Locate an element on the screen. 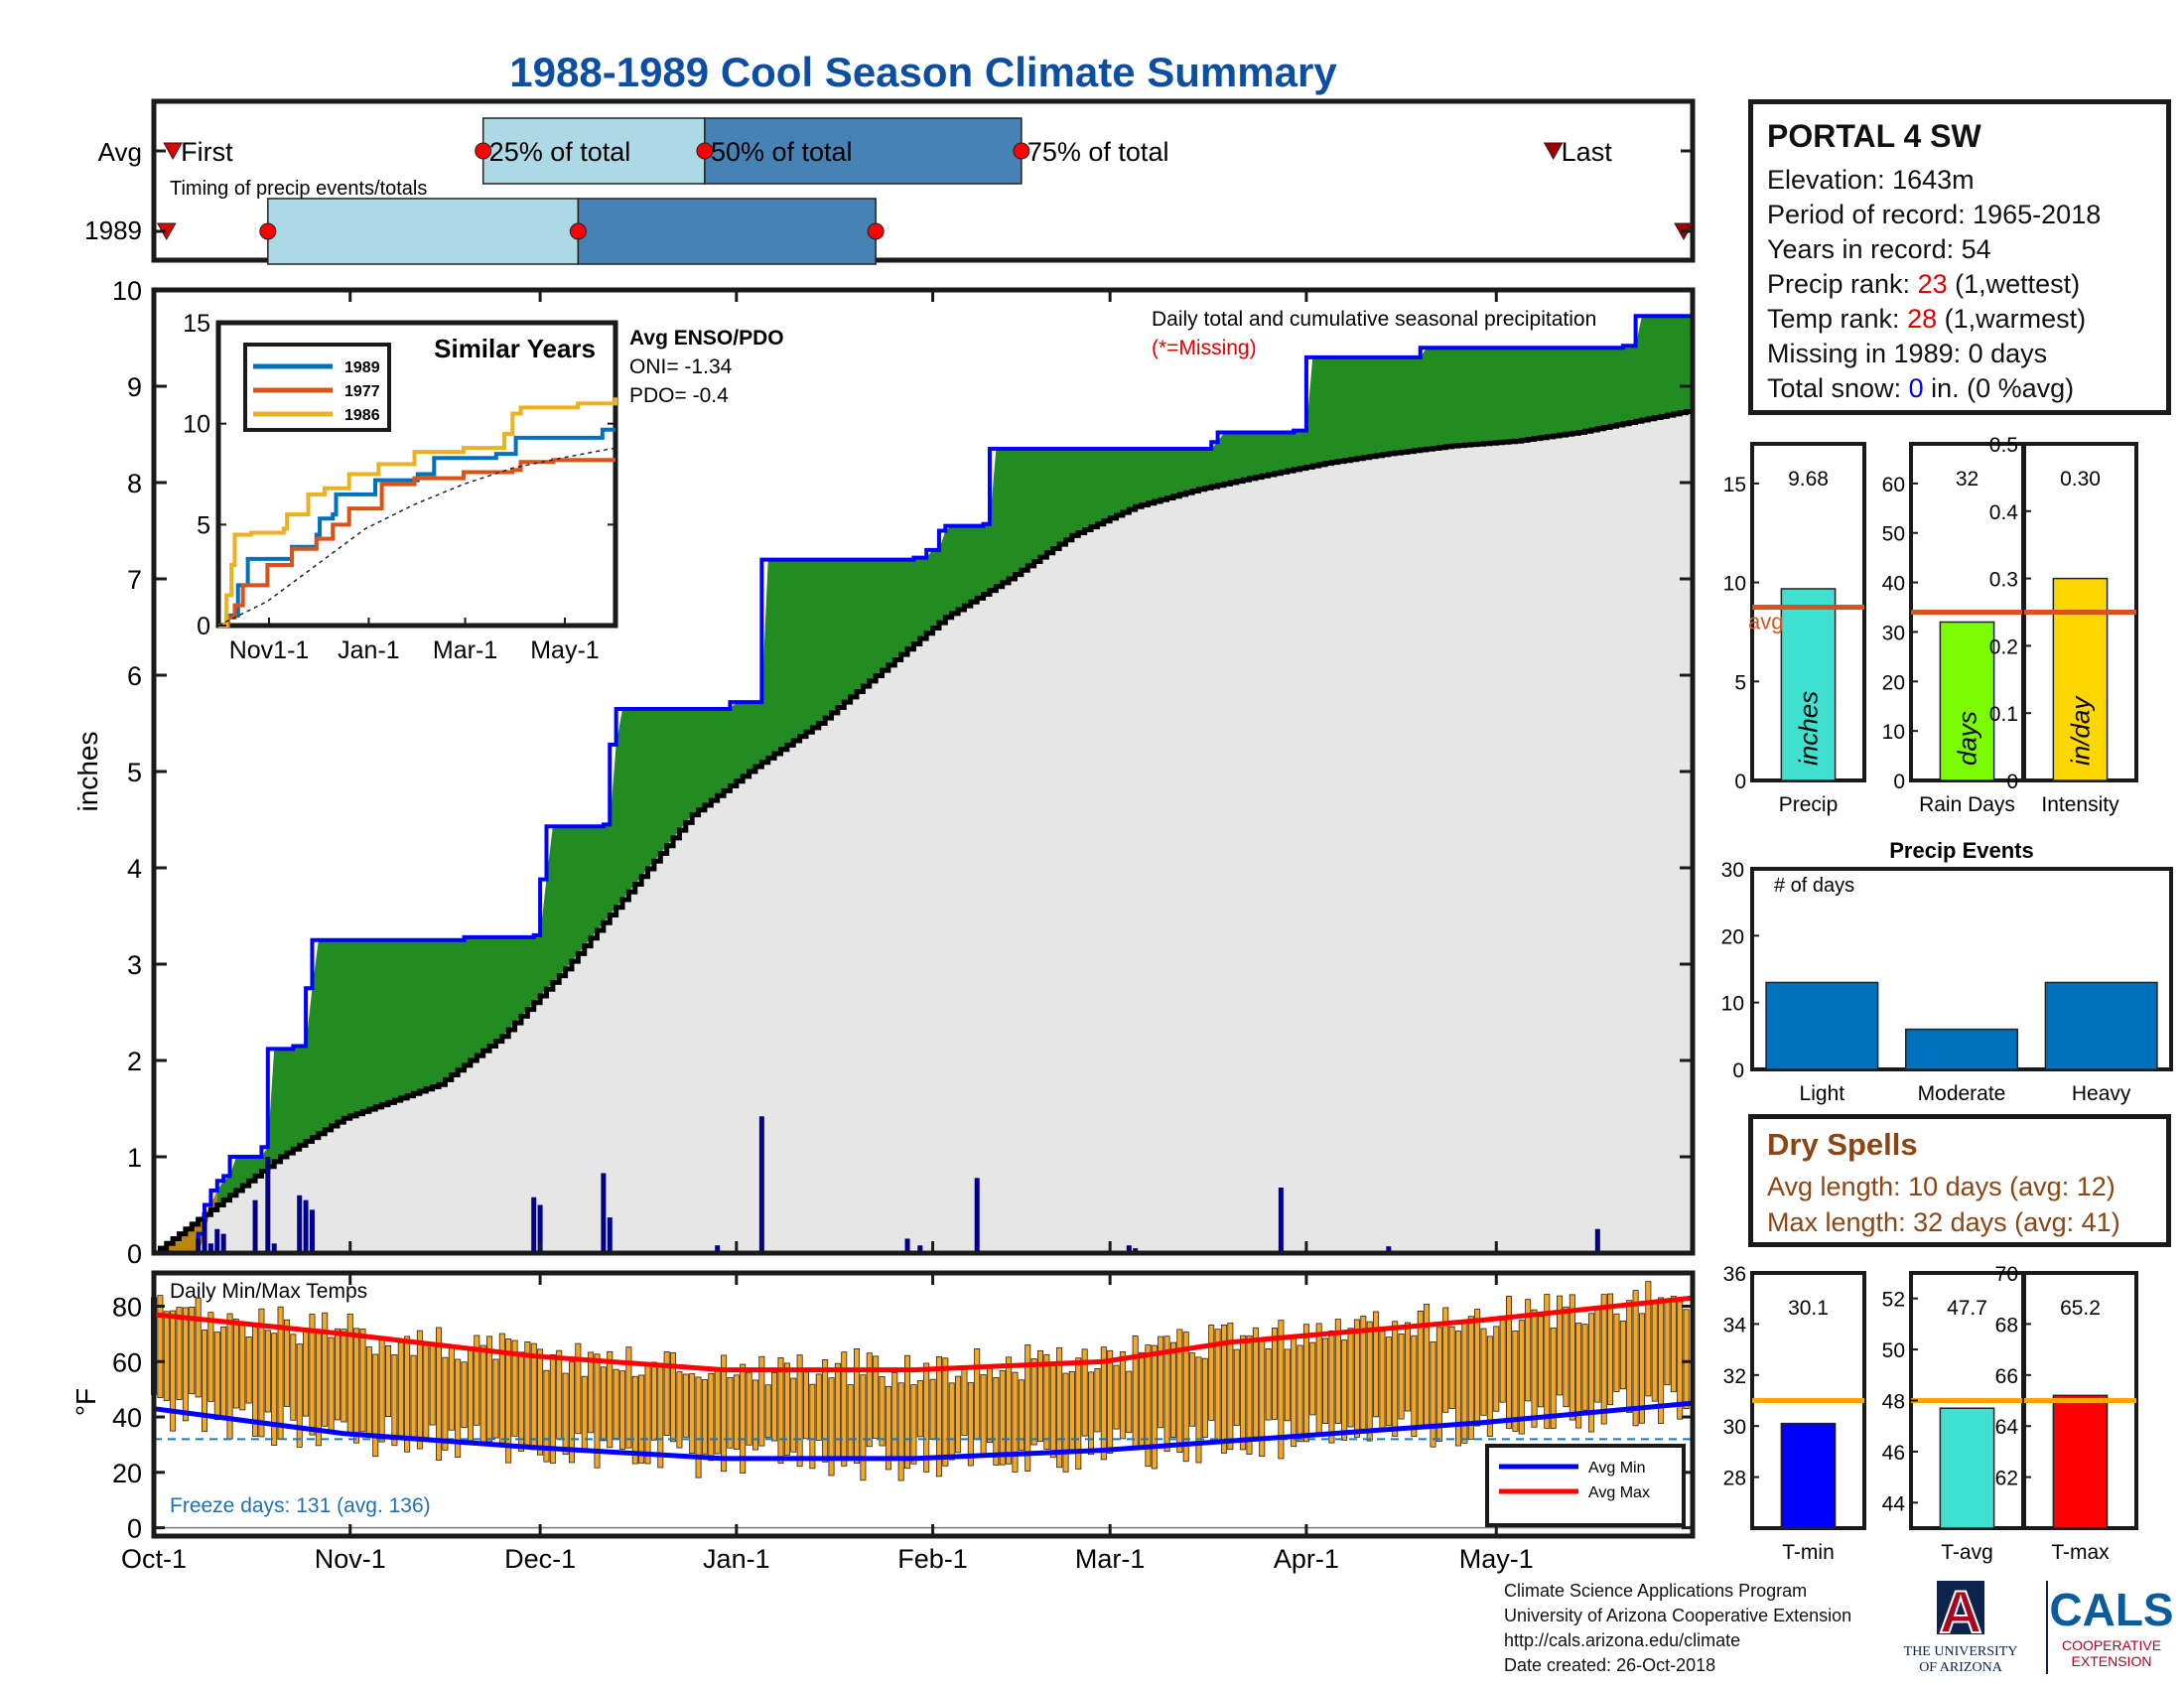  temp-stat-bar-t-max is located at coordinates (2080, 1461).